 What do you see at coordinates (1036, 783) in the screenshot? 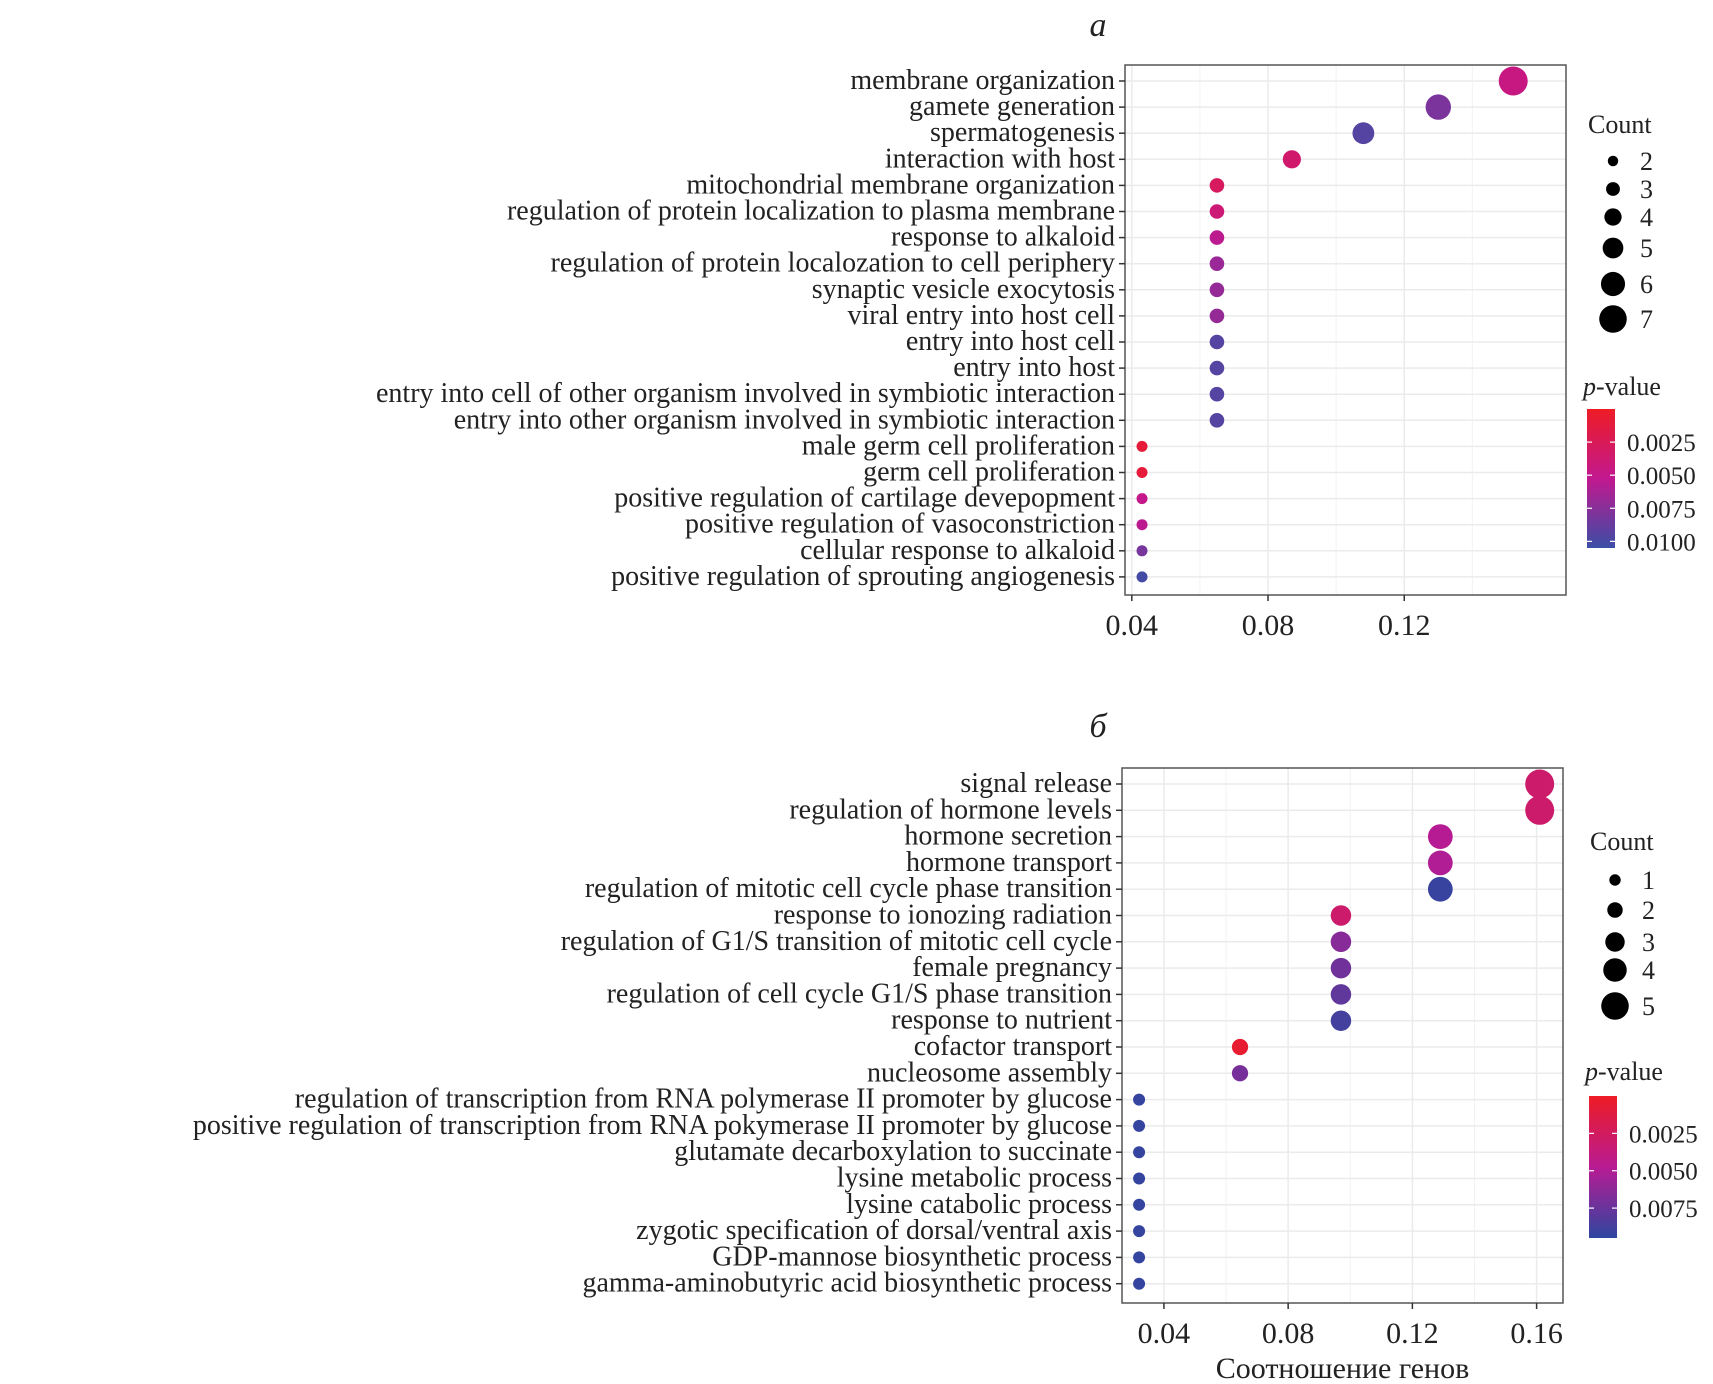
I see `y-tick-label: signal release` at bounding box center [1036, 783].